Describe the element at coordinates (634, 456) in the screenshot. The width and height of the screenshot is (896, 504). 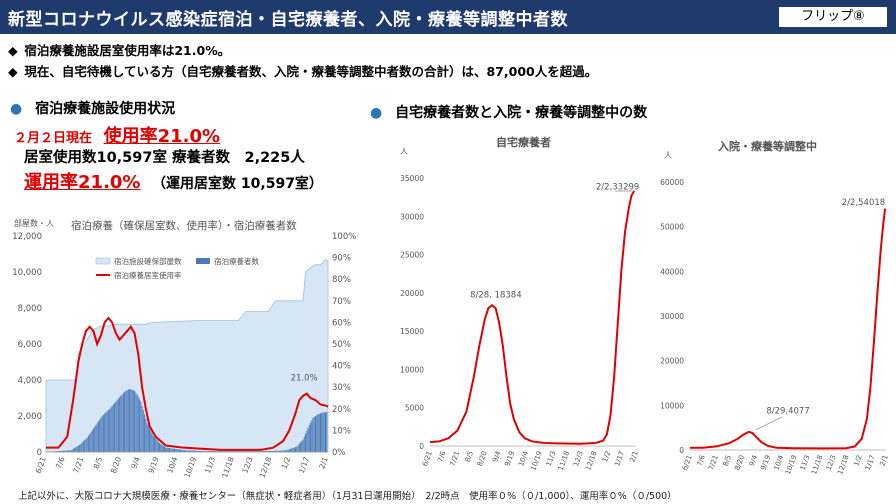
I see `x-tick: 2/1` at that location.